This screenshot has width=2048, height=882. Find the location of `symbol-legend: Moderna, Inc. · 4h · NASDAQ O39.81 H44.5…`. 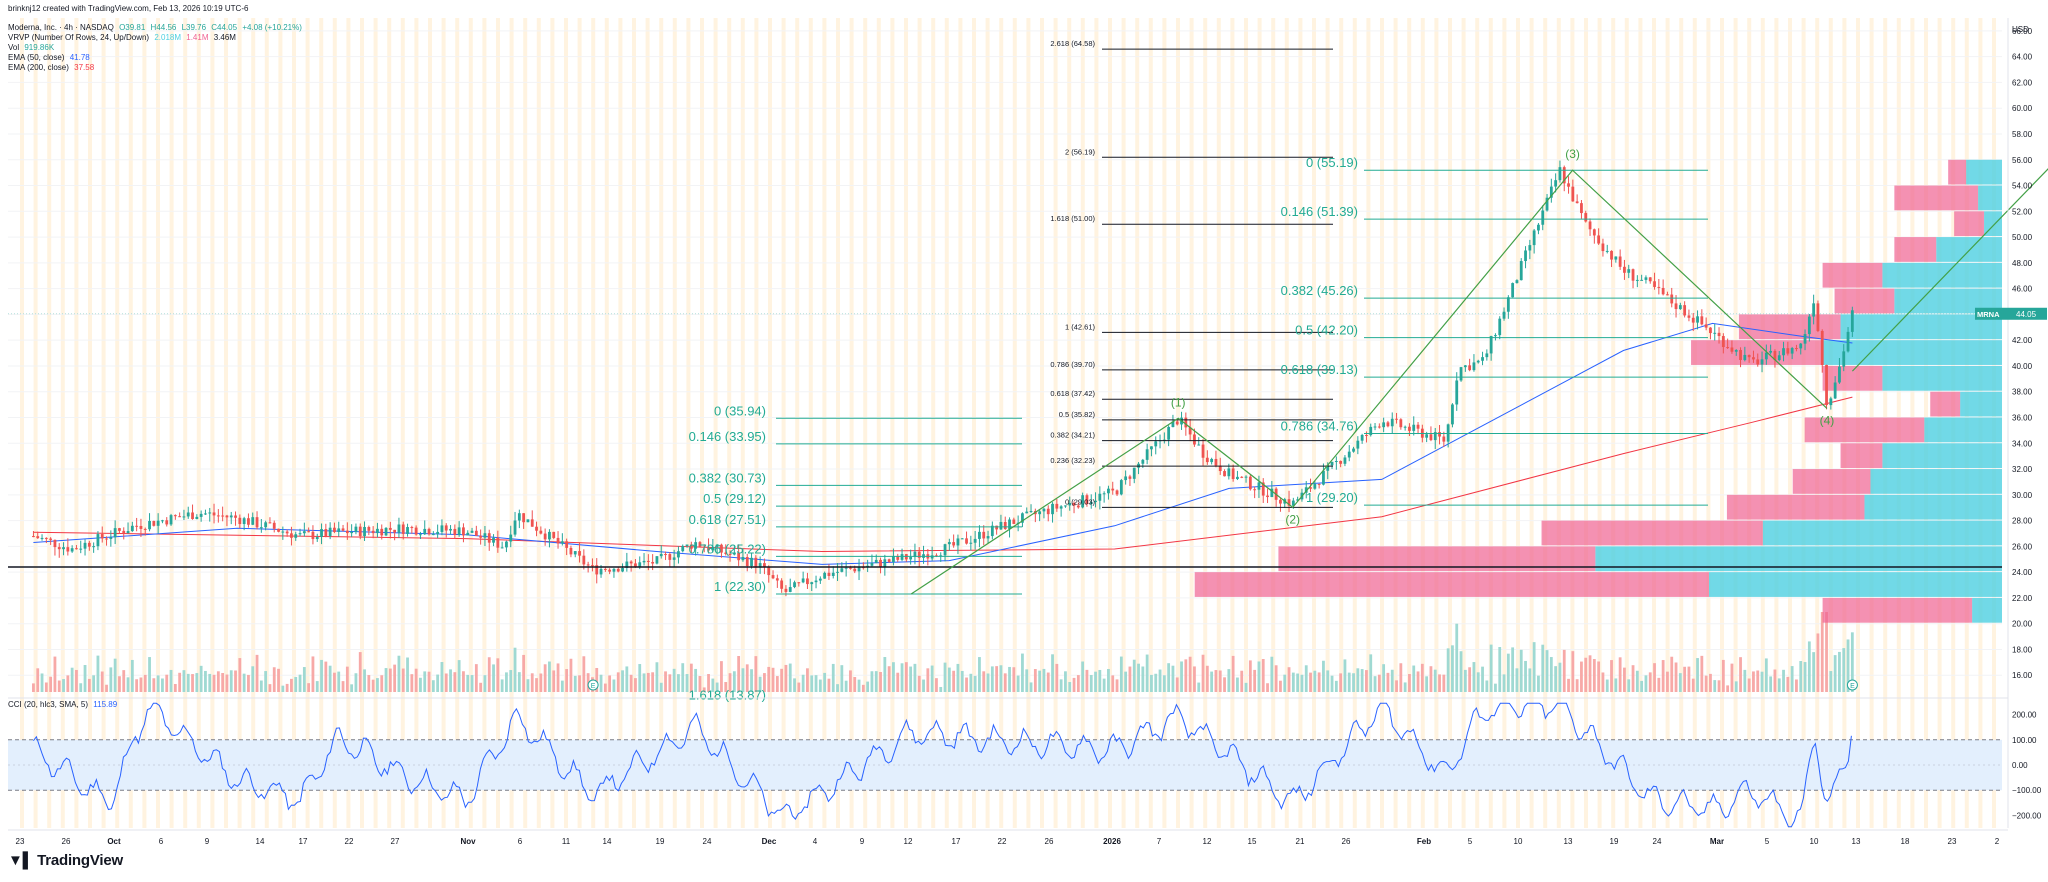

symbol-legend: Moderna, Inc. · 4h · NASDAQ O39.81 H44.5… is located at coordinates (156, 28).